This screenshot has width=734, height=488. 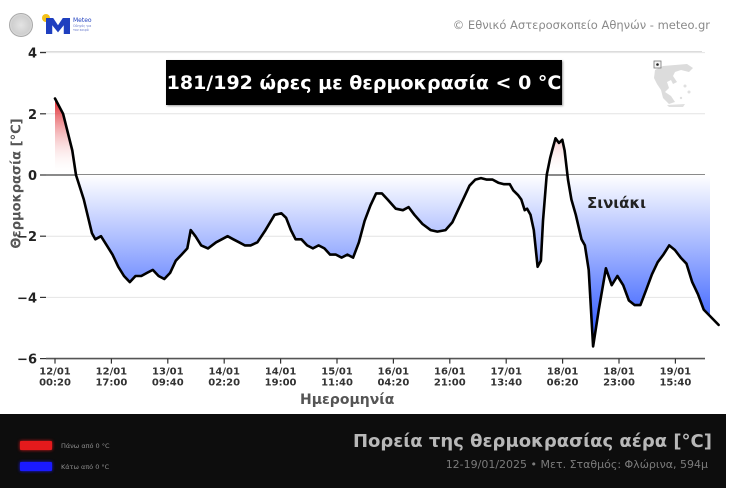 I want to click on x-tick-label: 00:20, so click(x=55, y=383).